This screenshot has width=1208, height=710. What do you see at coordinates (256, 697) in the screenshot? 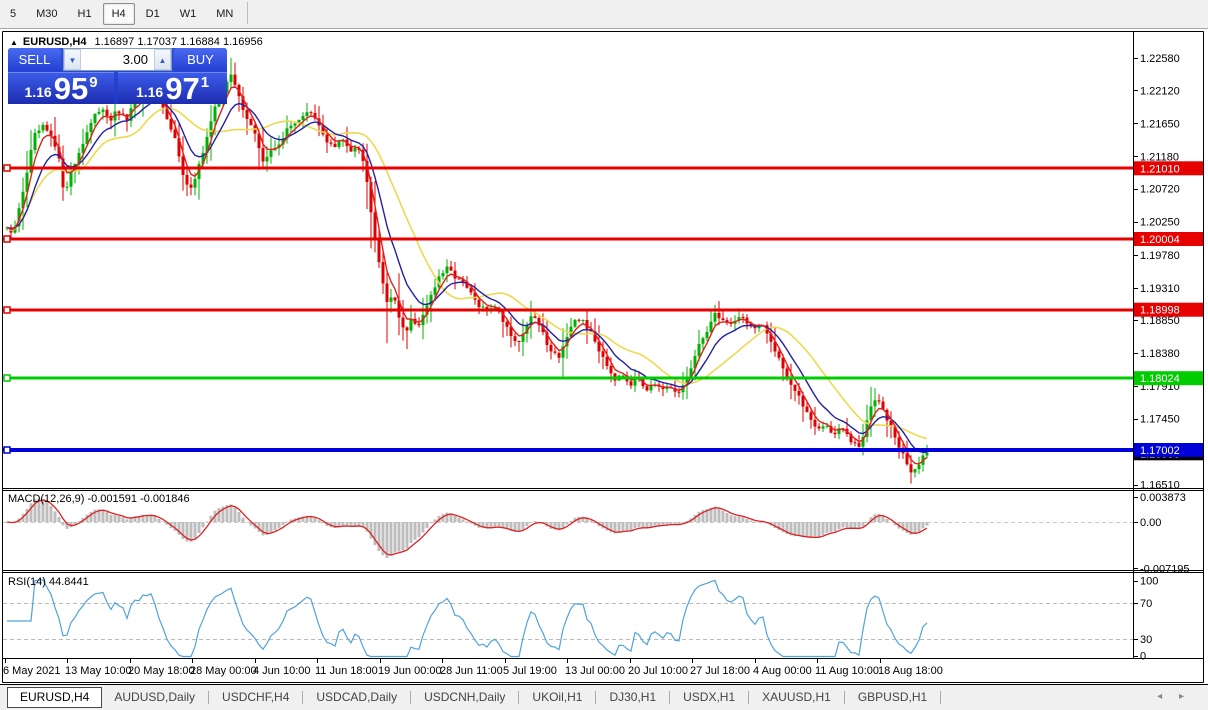
I see `symbol-tab-USDCHF-H4: USDCHF,H4` at bounding box center [256, 697].